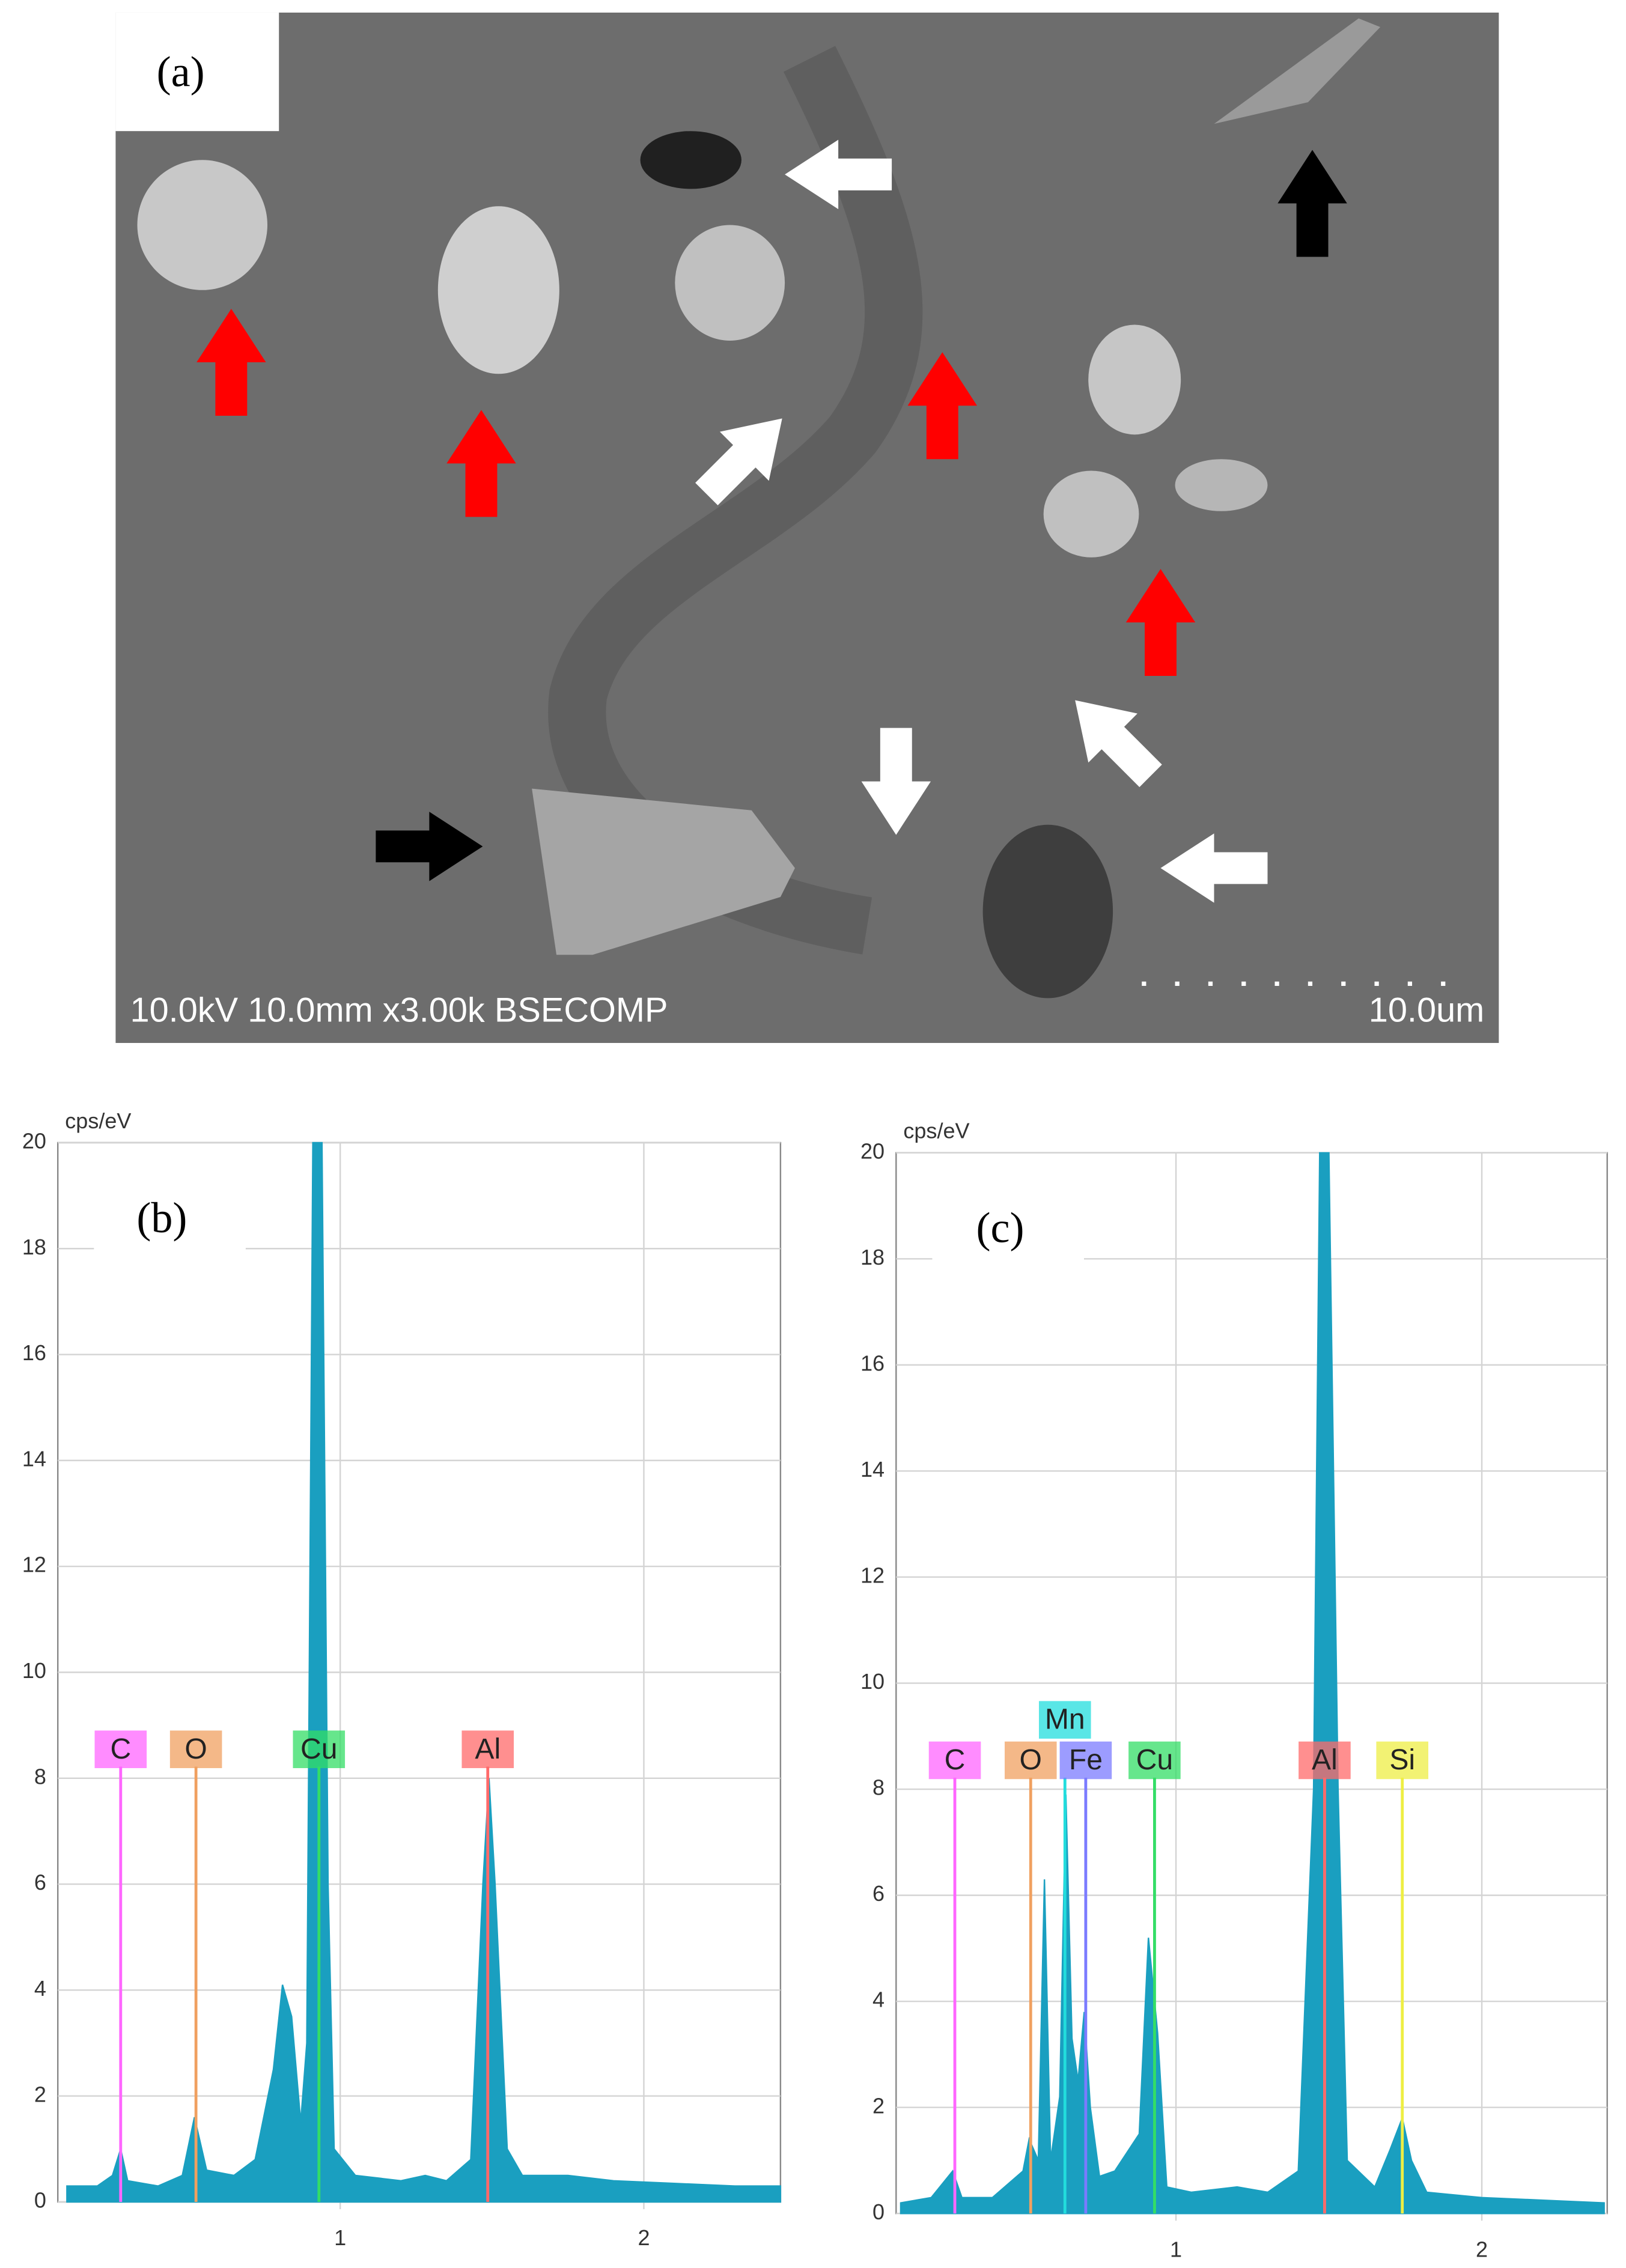 This screenshot has width=1626, height=2268. Describe the element at coordinates (1000, 1228) in the screenshot. I see `panel-label: (c)` at that location.